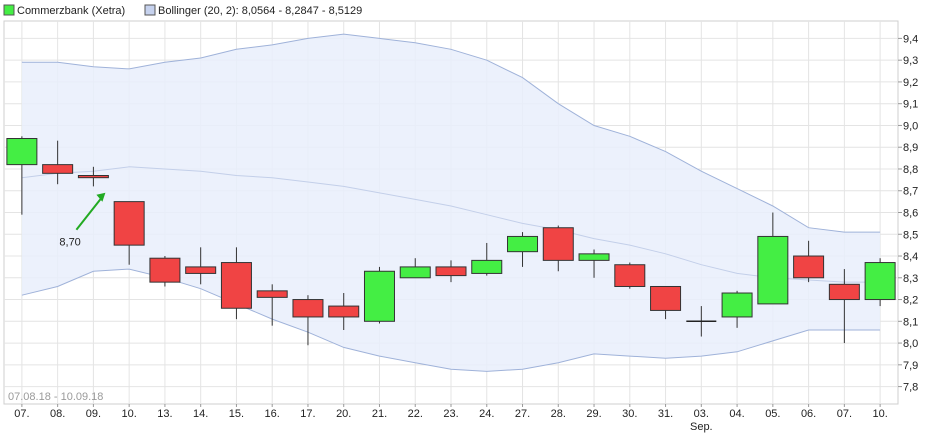 Image resolution: width=932 pixels, height=439 pixels. What do you see at coordinates (272, 414) in the screenshot?
I see `x-tick-label: 16.` at bounding box center [272, 414].